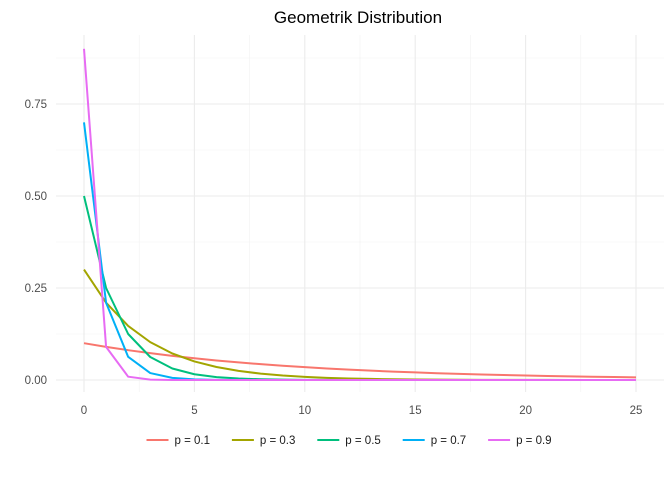 This screenshot has height=480, width=672. I want to click on x-tick-label: 5, so click(194, 411).